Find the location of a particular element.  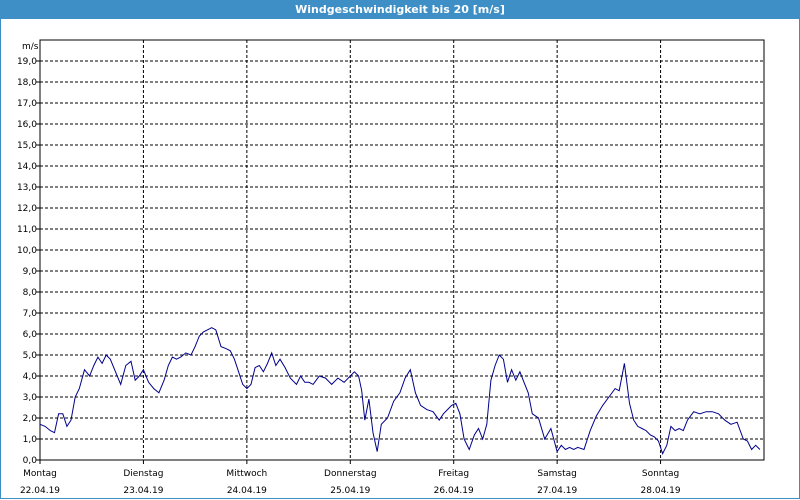

y-tick-label: 2,0 is located at coordinates (30, 419).